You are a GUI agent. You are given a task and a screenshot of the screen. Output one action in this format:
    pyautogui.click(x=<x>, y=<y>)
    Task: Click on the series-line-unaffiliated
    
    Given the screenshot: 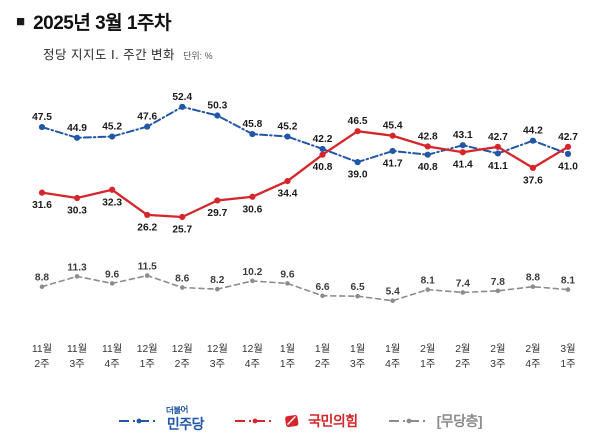 What is the action you would take?
    pyautogui.click(x=305, y=288)
    